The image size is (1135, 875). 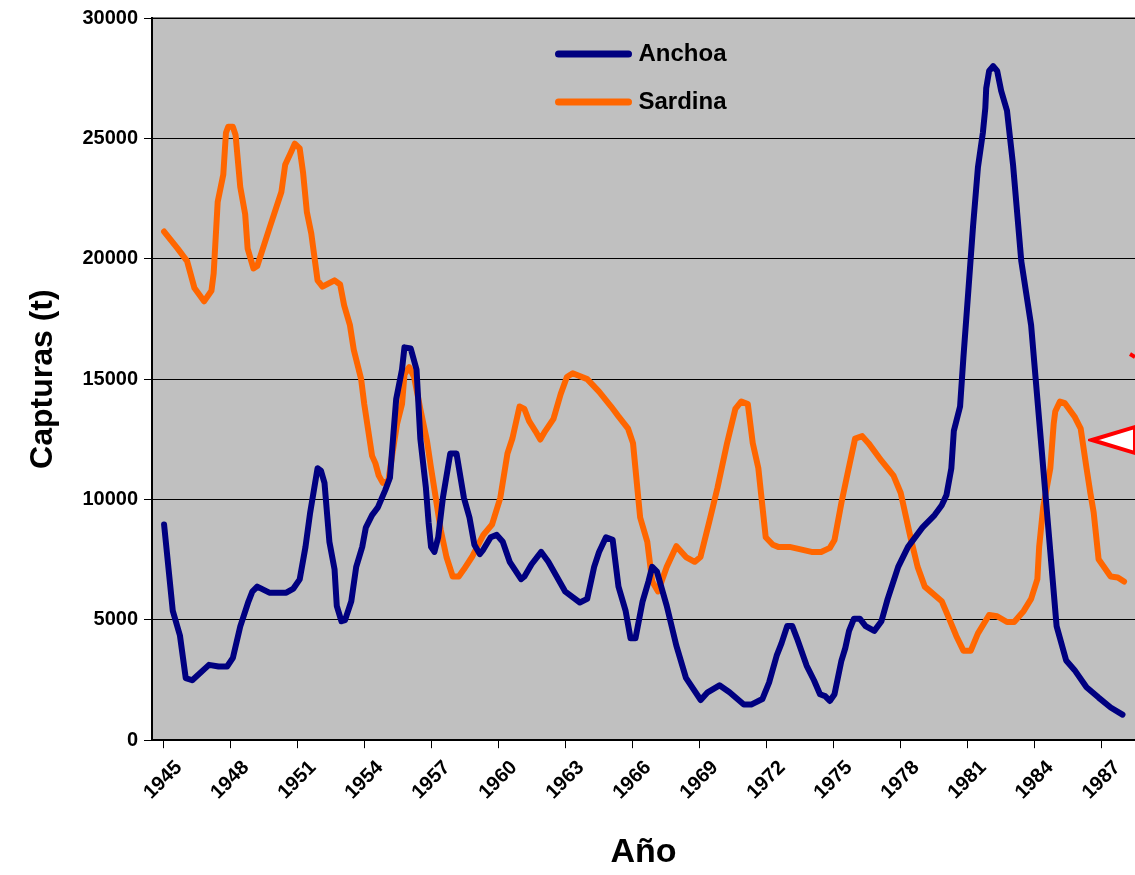 What do you see at coordinates (643, 849) in the screenshot?
I see `x-axis-title: Año` at bounding box center [643, 849].